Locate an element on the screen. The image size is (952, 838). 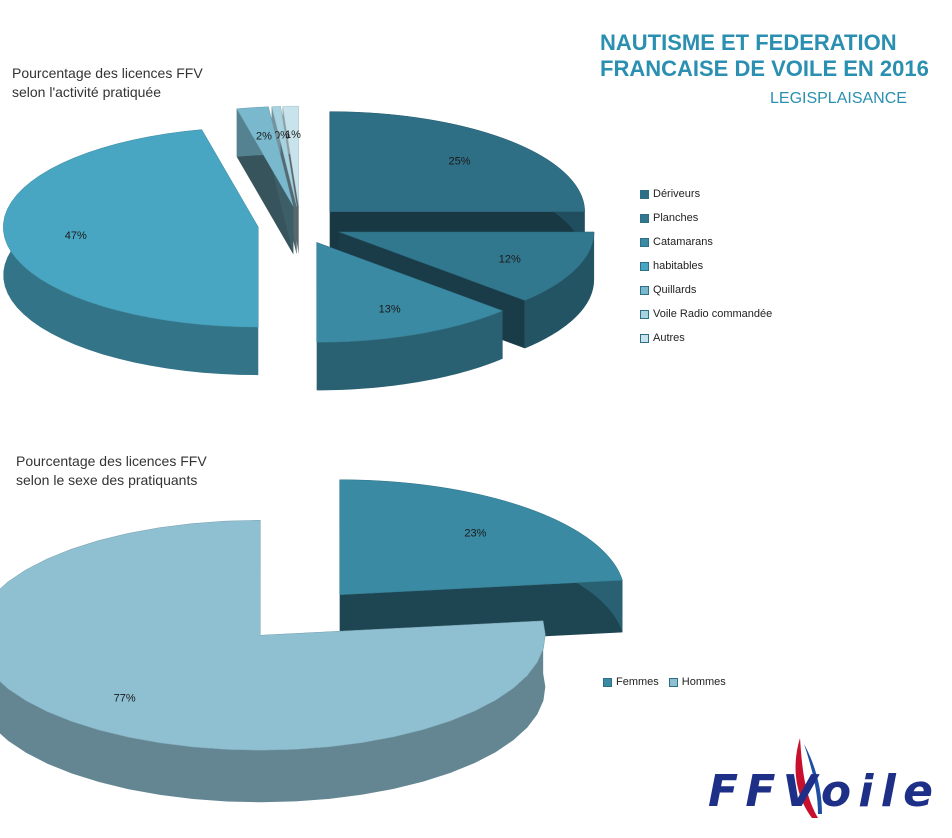
data-label: 12% is located at coordinates (510, 259).